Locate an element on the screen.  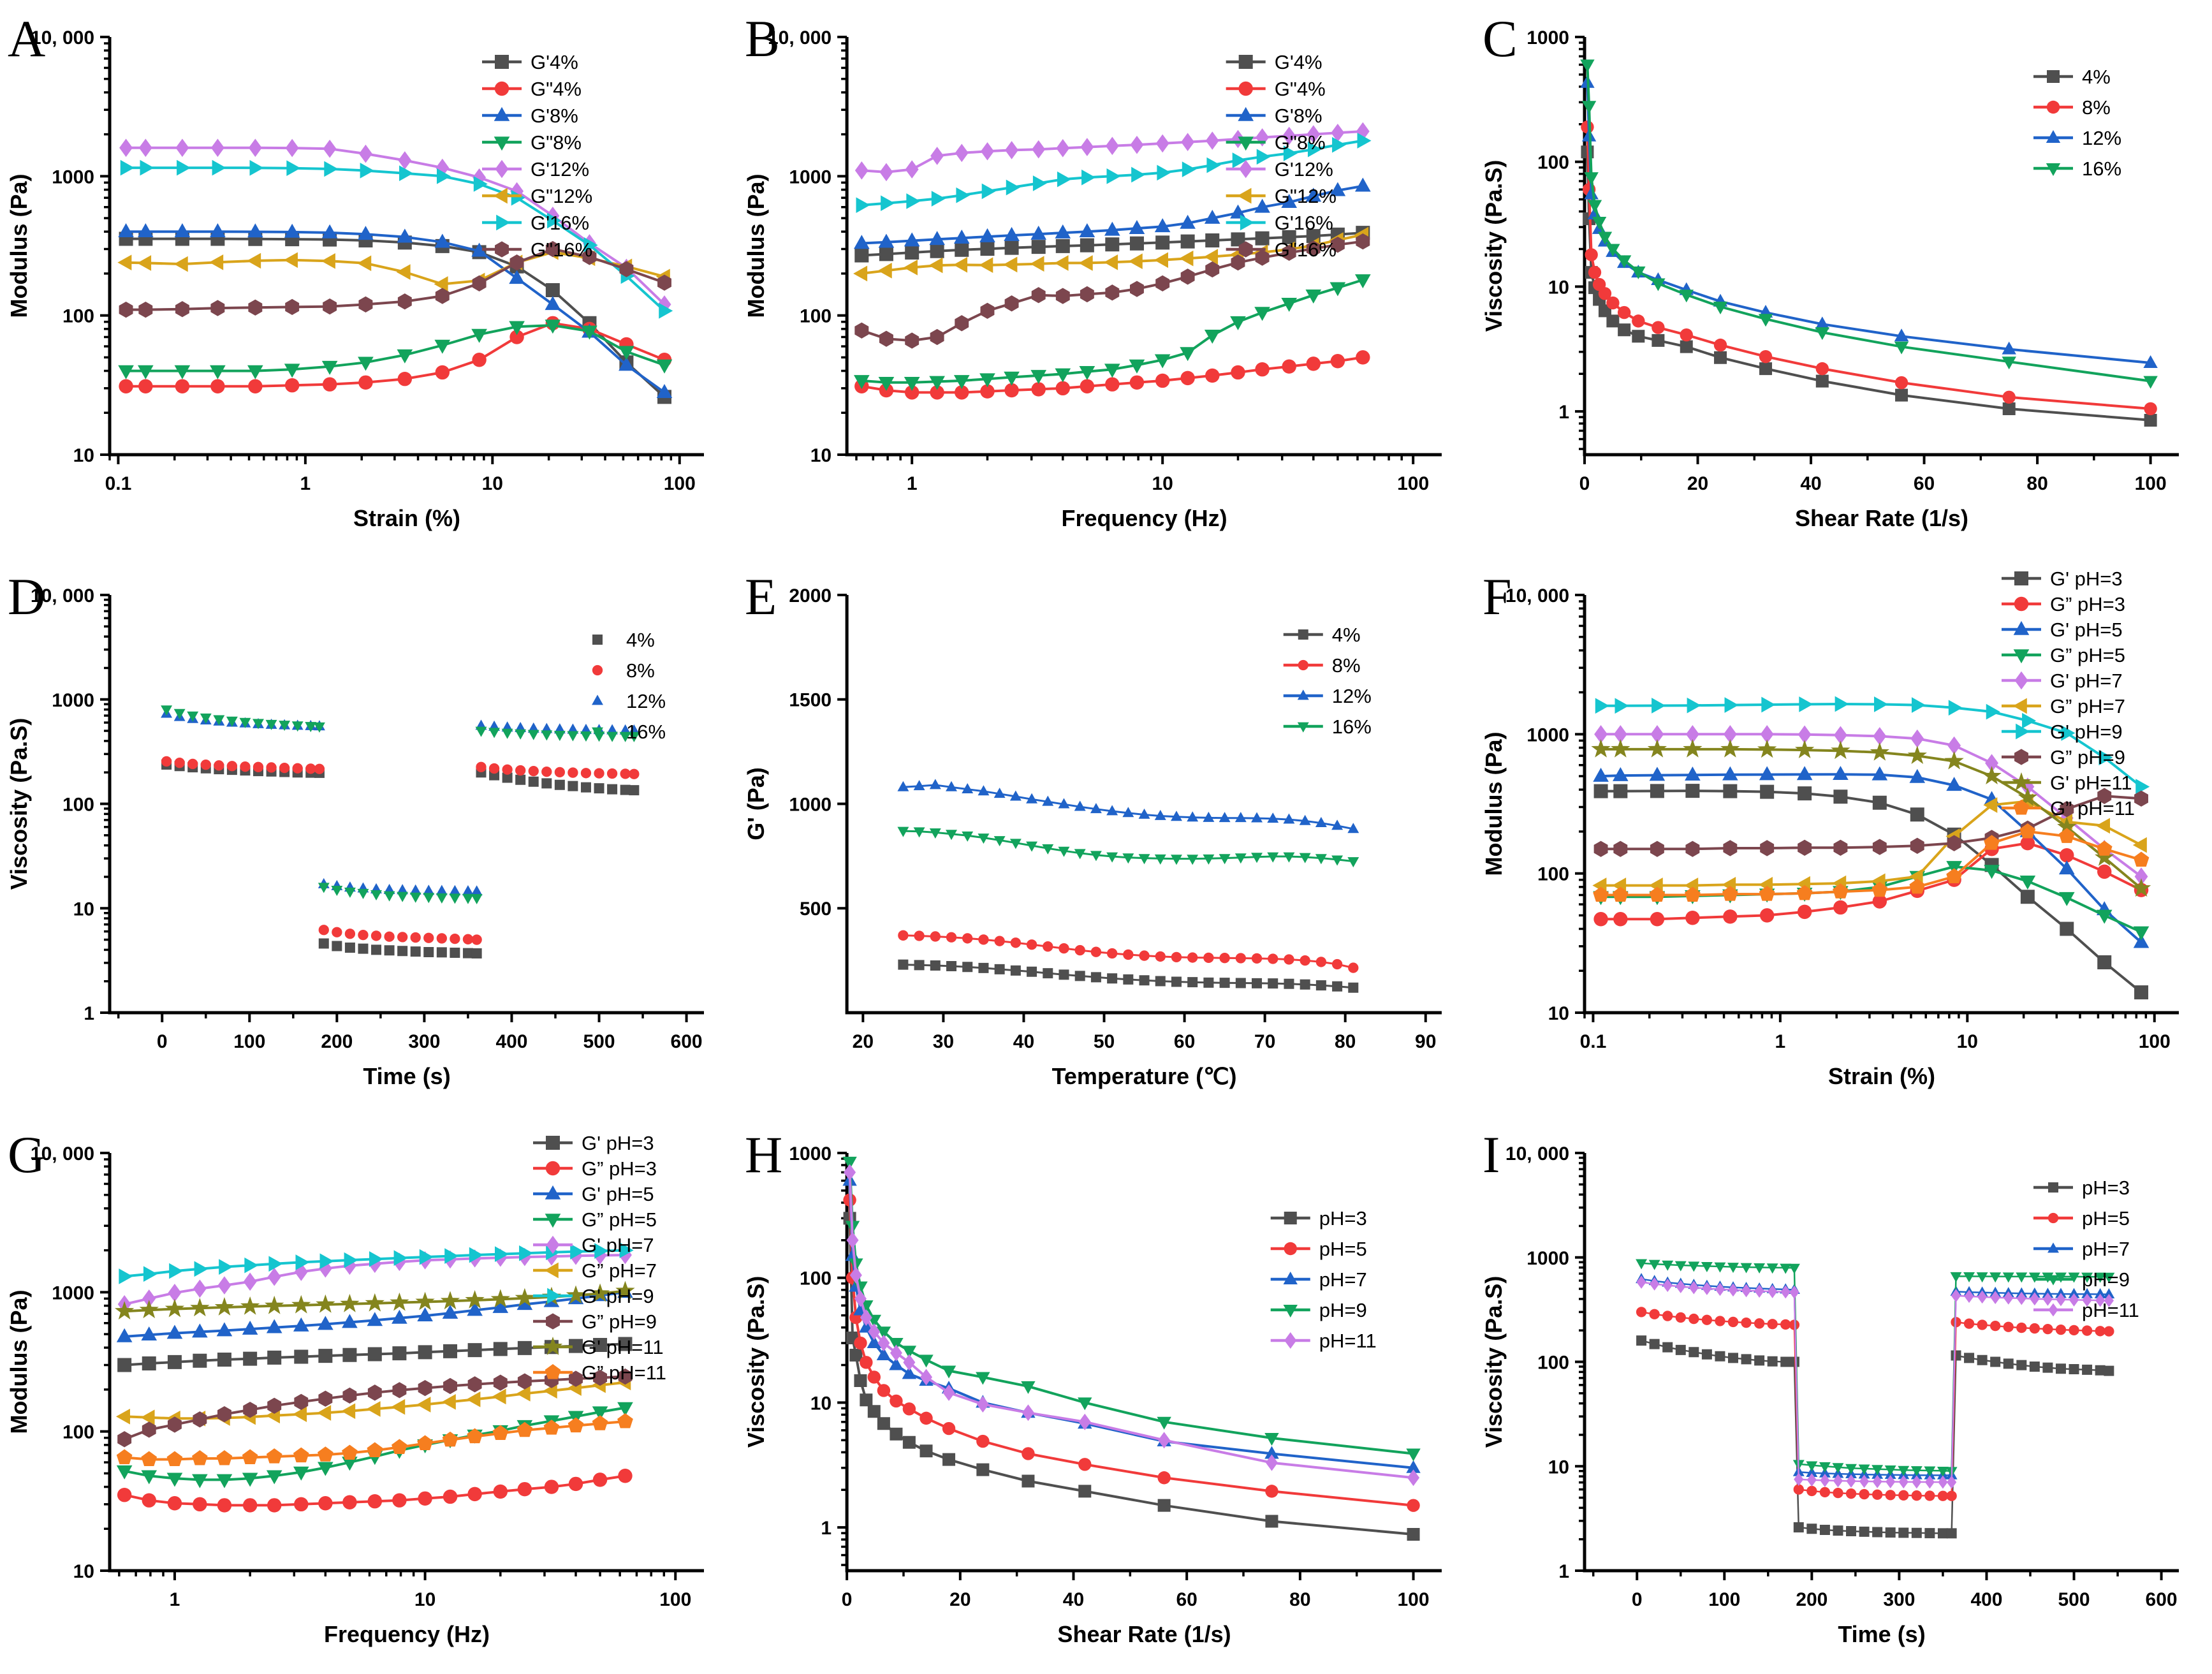
legend-item: G'8% is located at coordinates (1274, 116).